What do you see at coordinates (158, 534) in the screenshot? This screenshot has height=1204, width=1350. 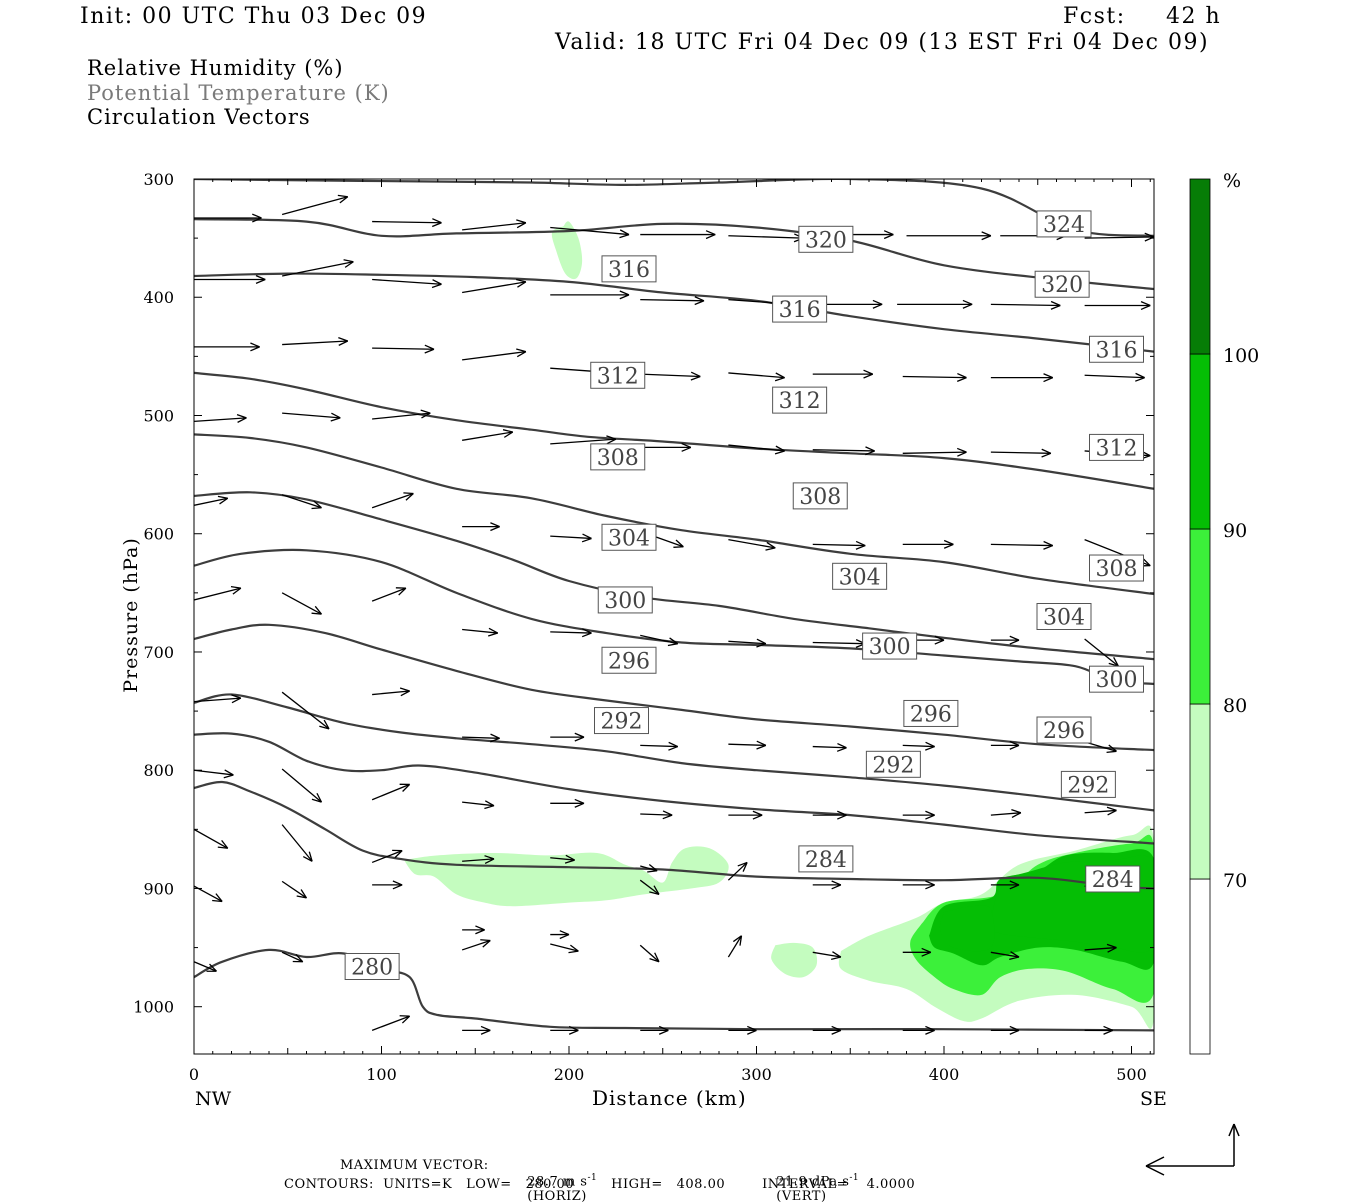 I see `y-tick-label-600: 600` at bounding box center [158, 534].